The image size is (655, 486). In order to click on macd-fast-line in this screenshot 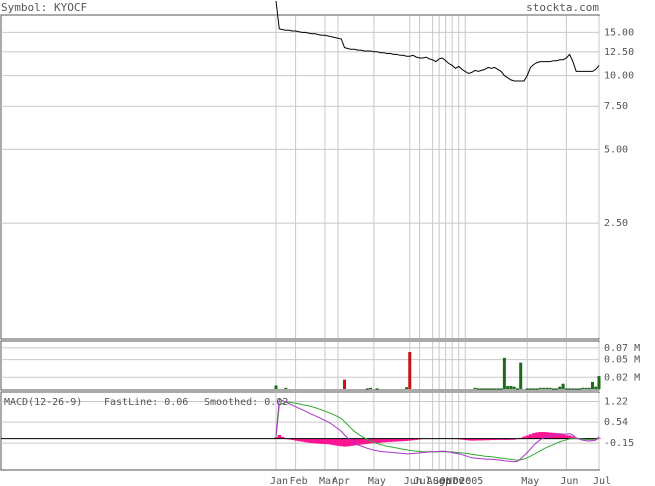, I will do `click(437, 430)`.